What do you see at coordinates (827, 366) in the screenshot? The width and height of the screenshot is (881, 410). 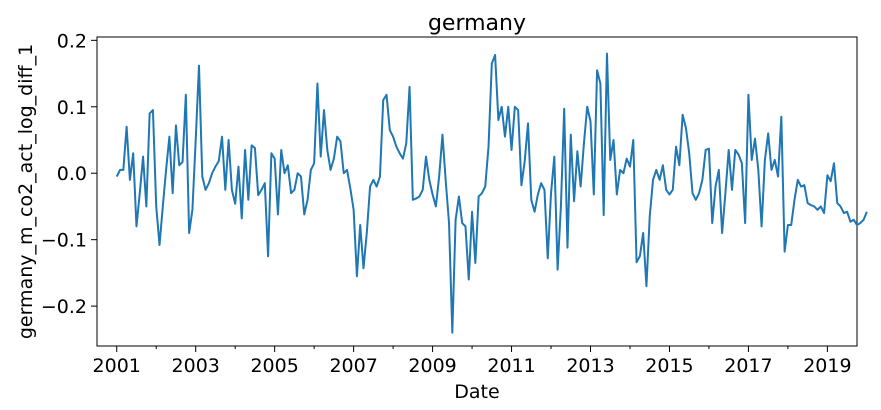 I see `x-tick-label: 2019` at bounding box center [827, 366].